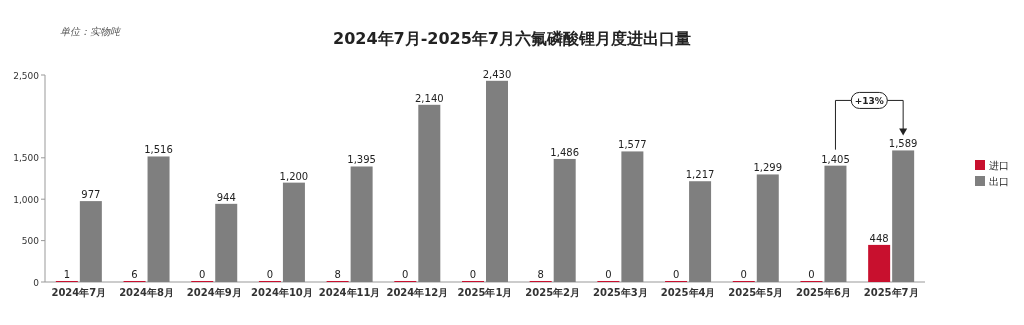 The height and width of the screenshot is (325, 1024). What do you see at coordinates (36, 282) in the screenshot?
I see `y-tick-label: 0` at bounding box center [36, 282].